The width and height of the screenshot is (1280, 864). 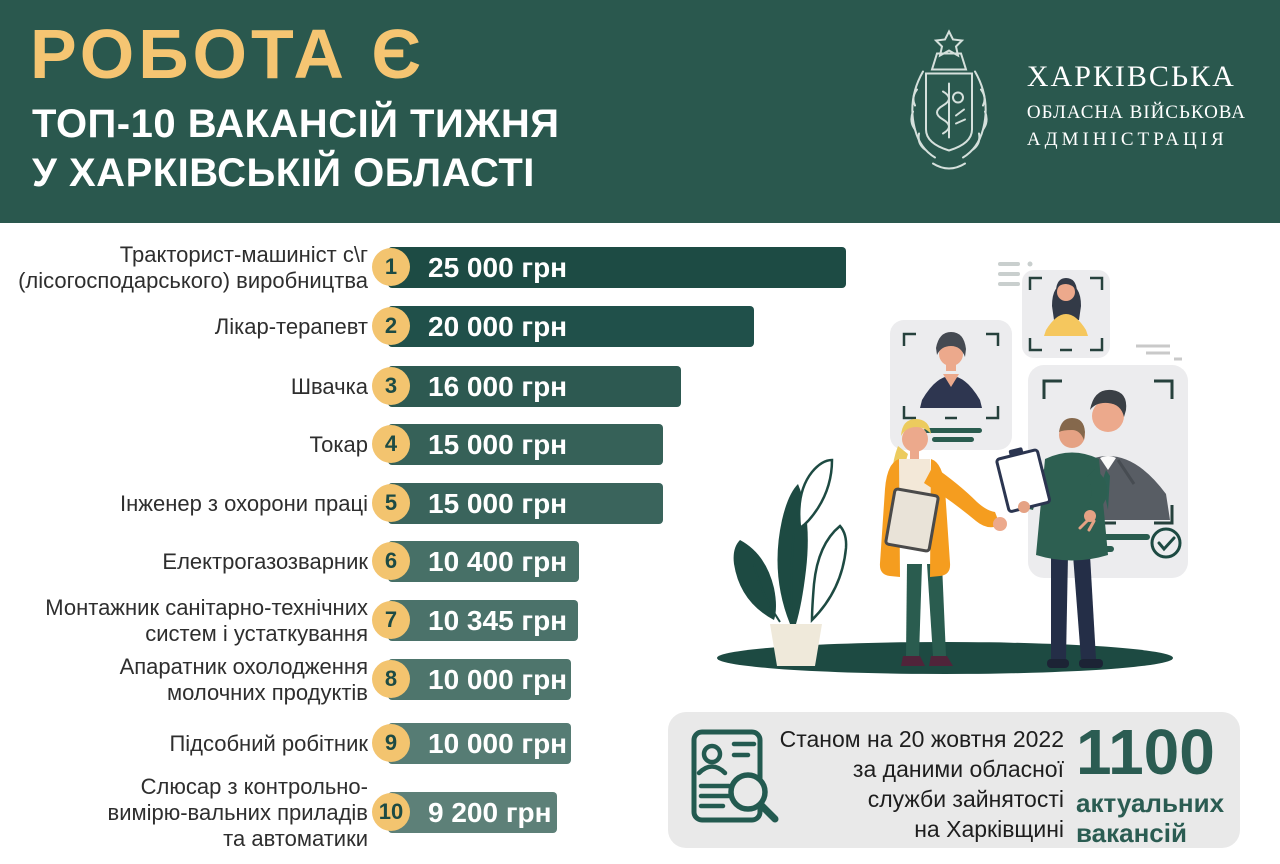 I want to click on rank-badge: 7, so click(x=391, y=620).